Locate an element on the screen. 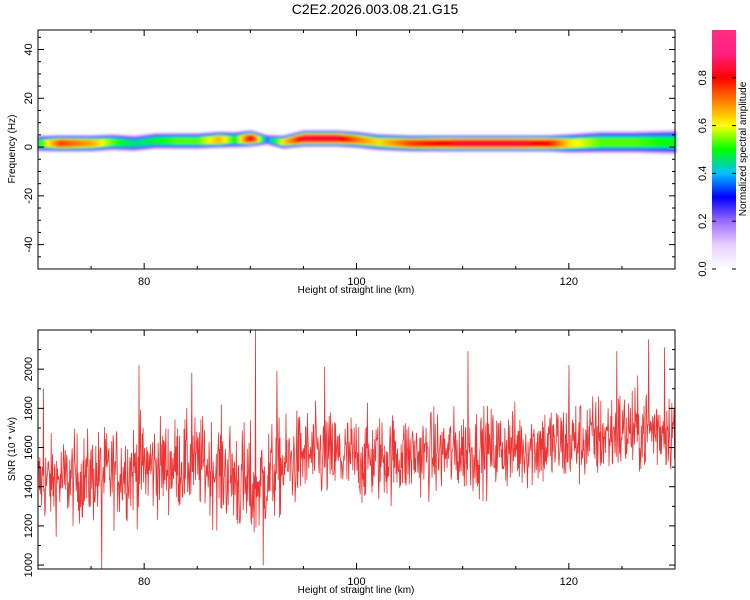 Image resolution: width=750 pixels, height=600 pixels. y-tick-label: 40 is located at coordinates (29, 49).